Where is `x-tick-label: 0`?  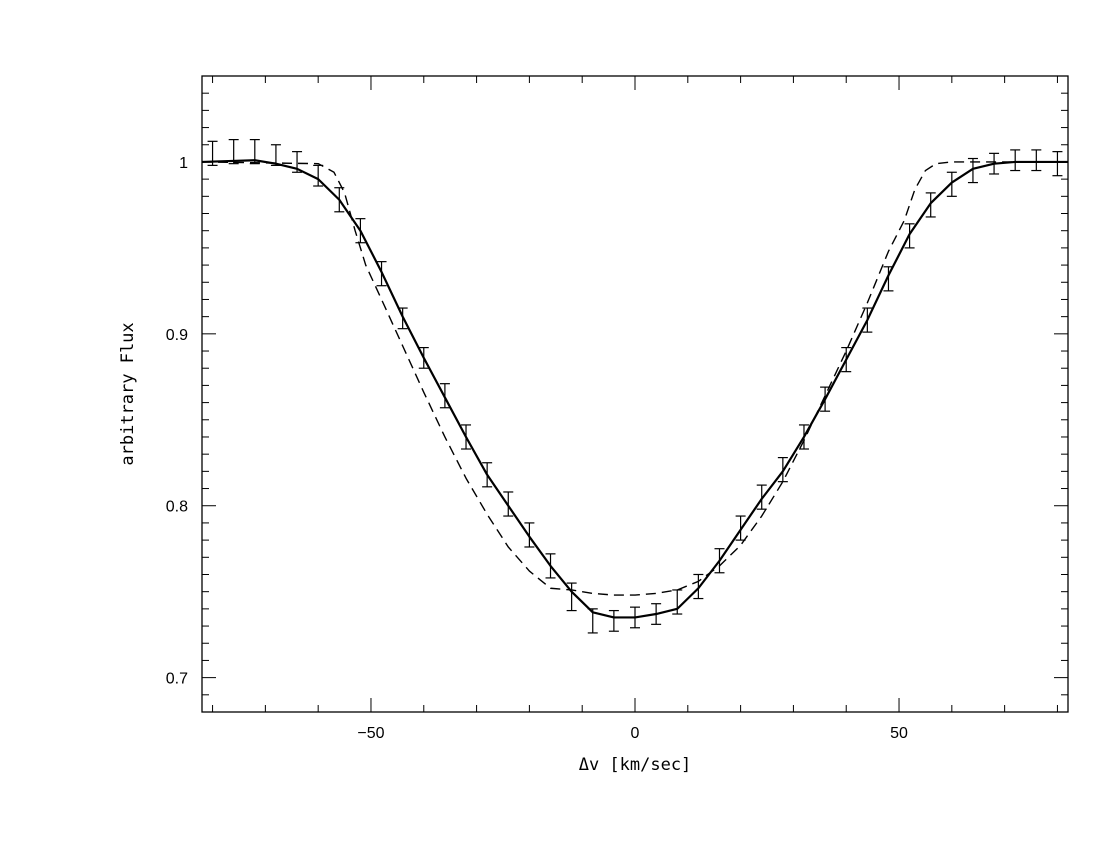
x-tick-label: 0 is located at coordinates (635, 733).